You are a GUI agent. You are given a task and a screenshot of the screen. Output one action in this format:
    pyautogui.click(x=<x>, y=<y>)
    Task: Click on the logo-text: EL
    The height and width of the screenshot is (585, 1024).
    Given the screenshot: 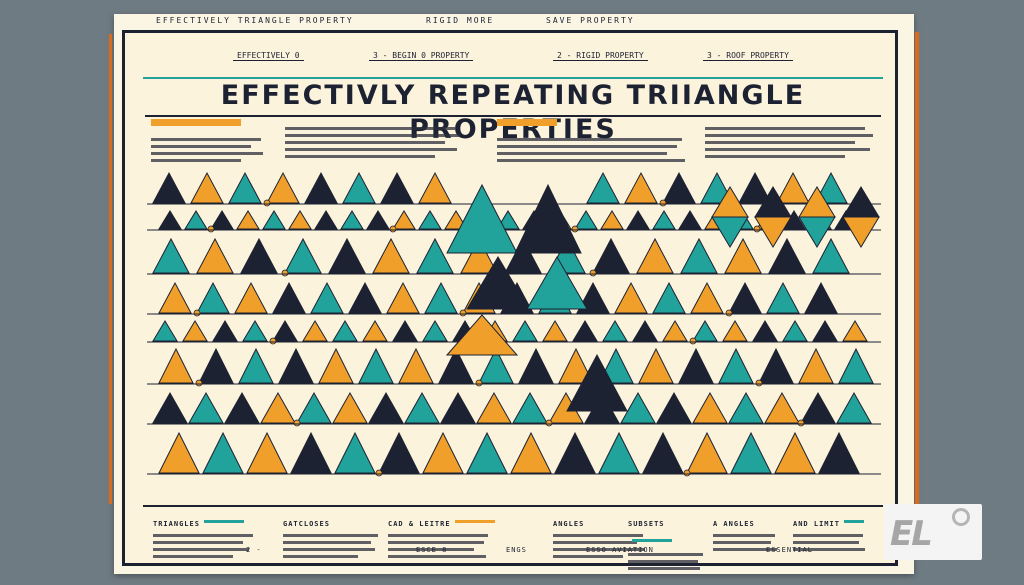 What is the action you would take?
    pyautogui.click(x=911, y=534)
    